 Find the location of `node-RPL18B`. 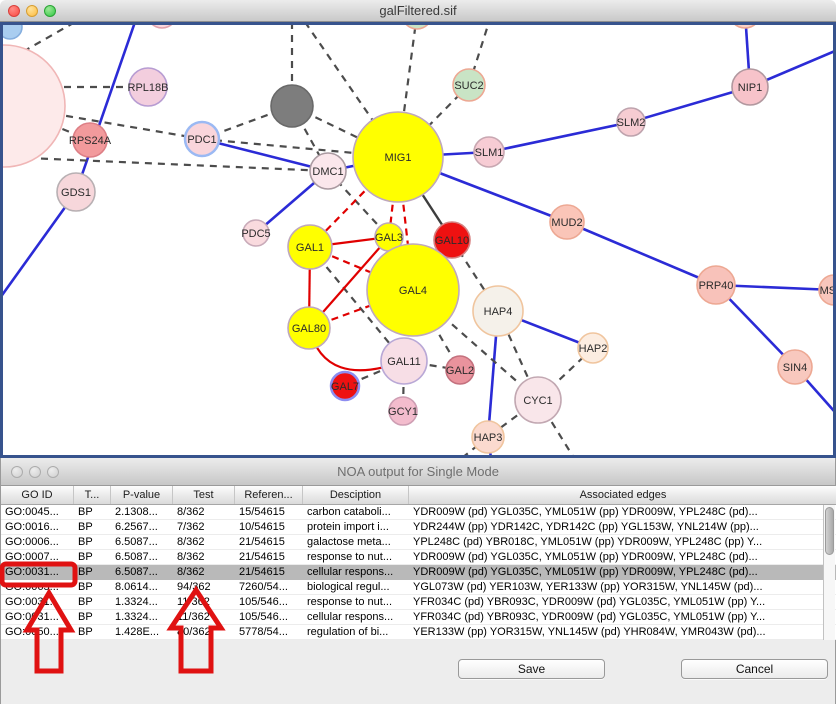

node-RPL18B is located at coordinates (148, 87).